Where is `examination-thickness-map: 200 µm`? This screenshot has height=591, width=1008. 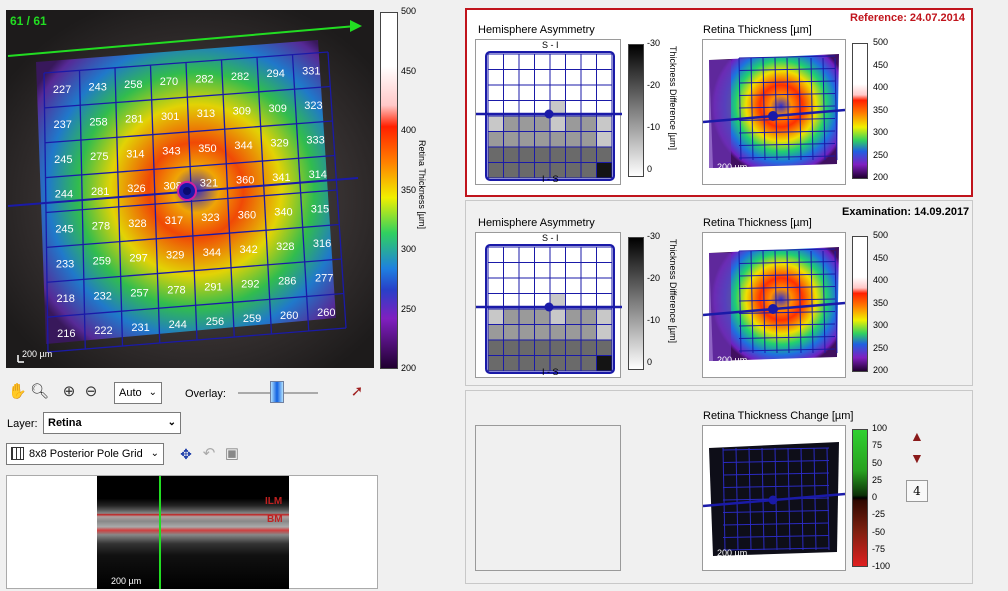 examination-thickness-map: 200 µm is located at coordinates (774, 305).